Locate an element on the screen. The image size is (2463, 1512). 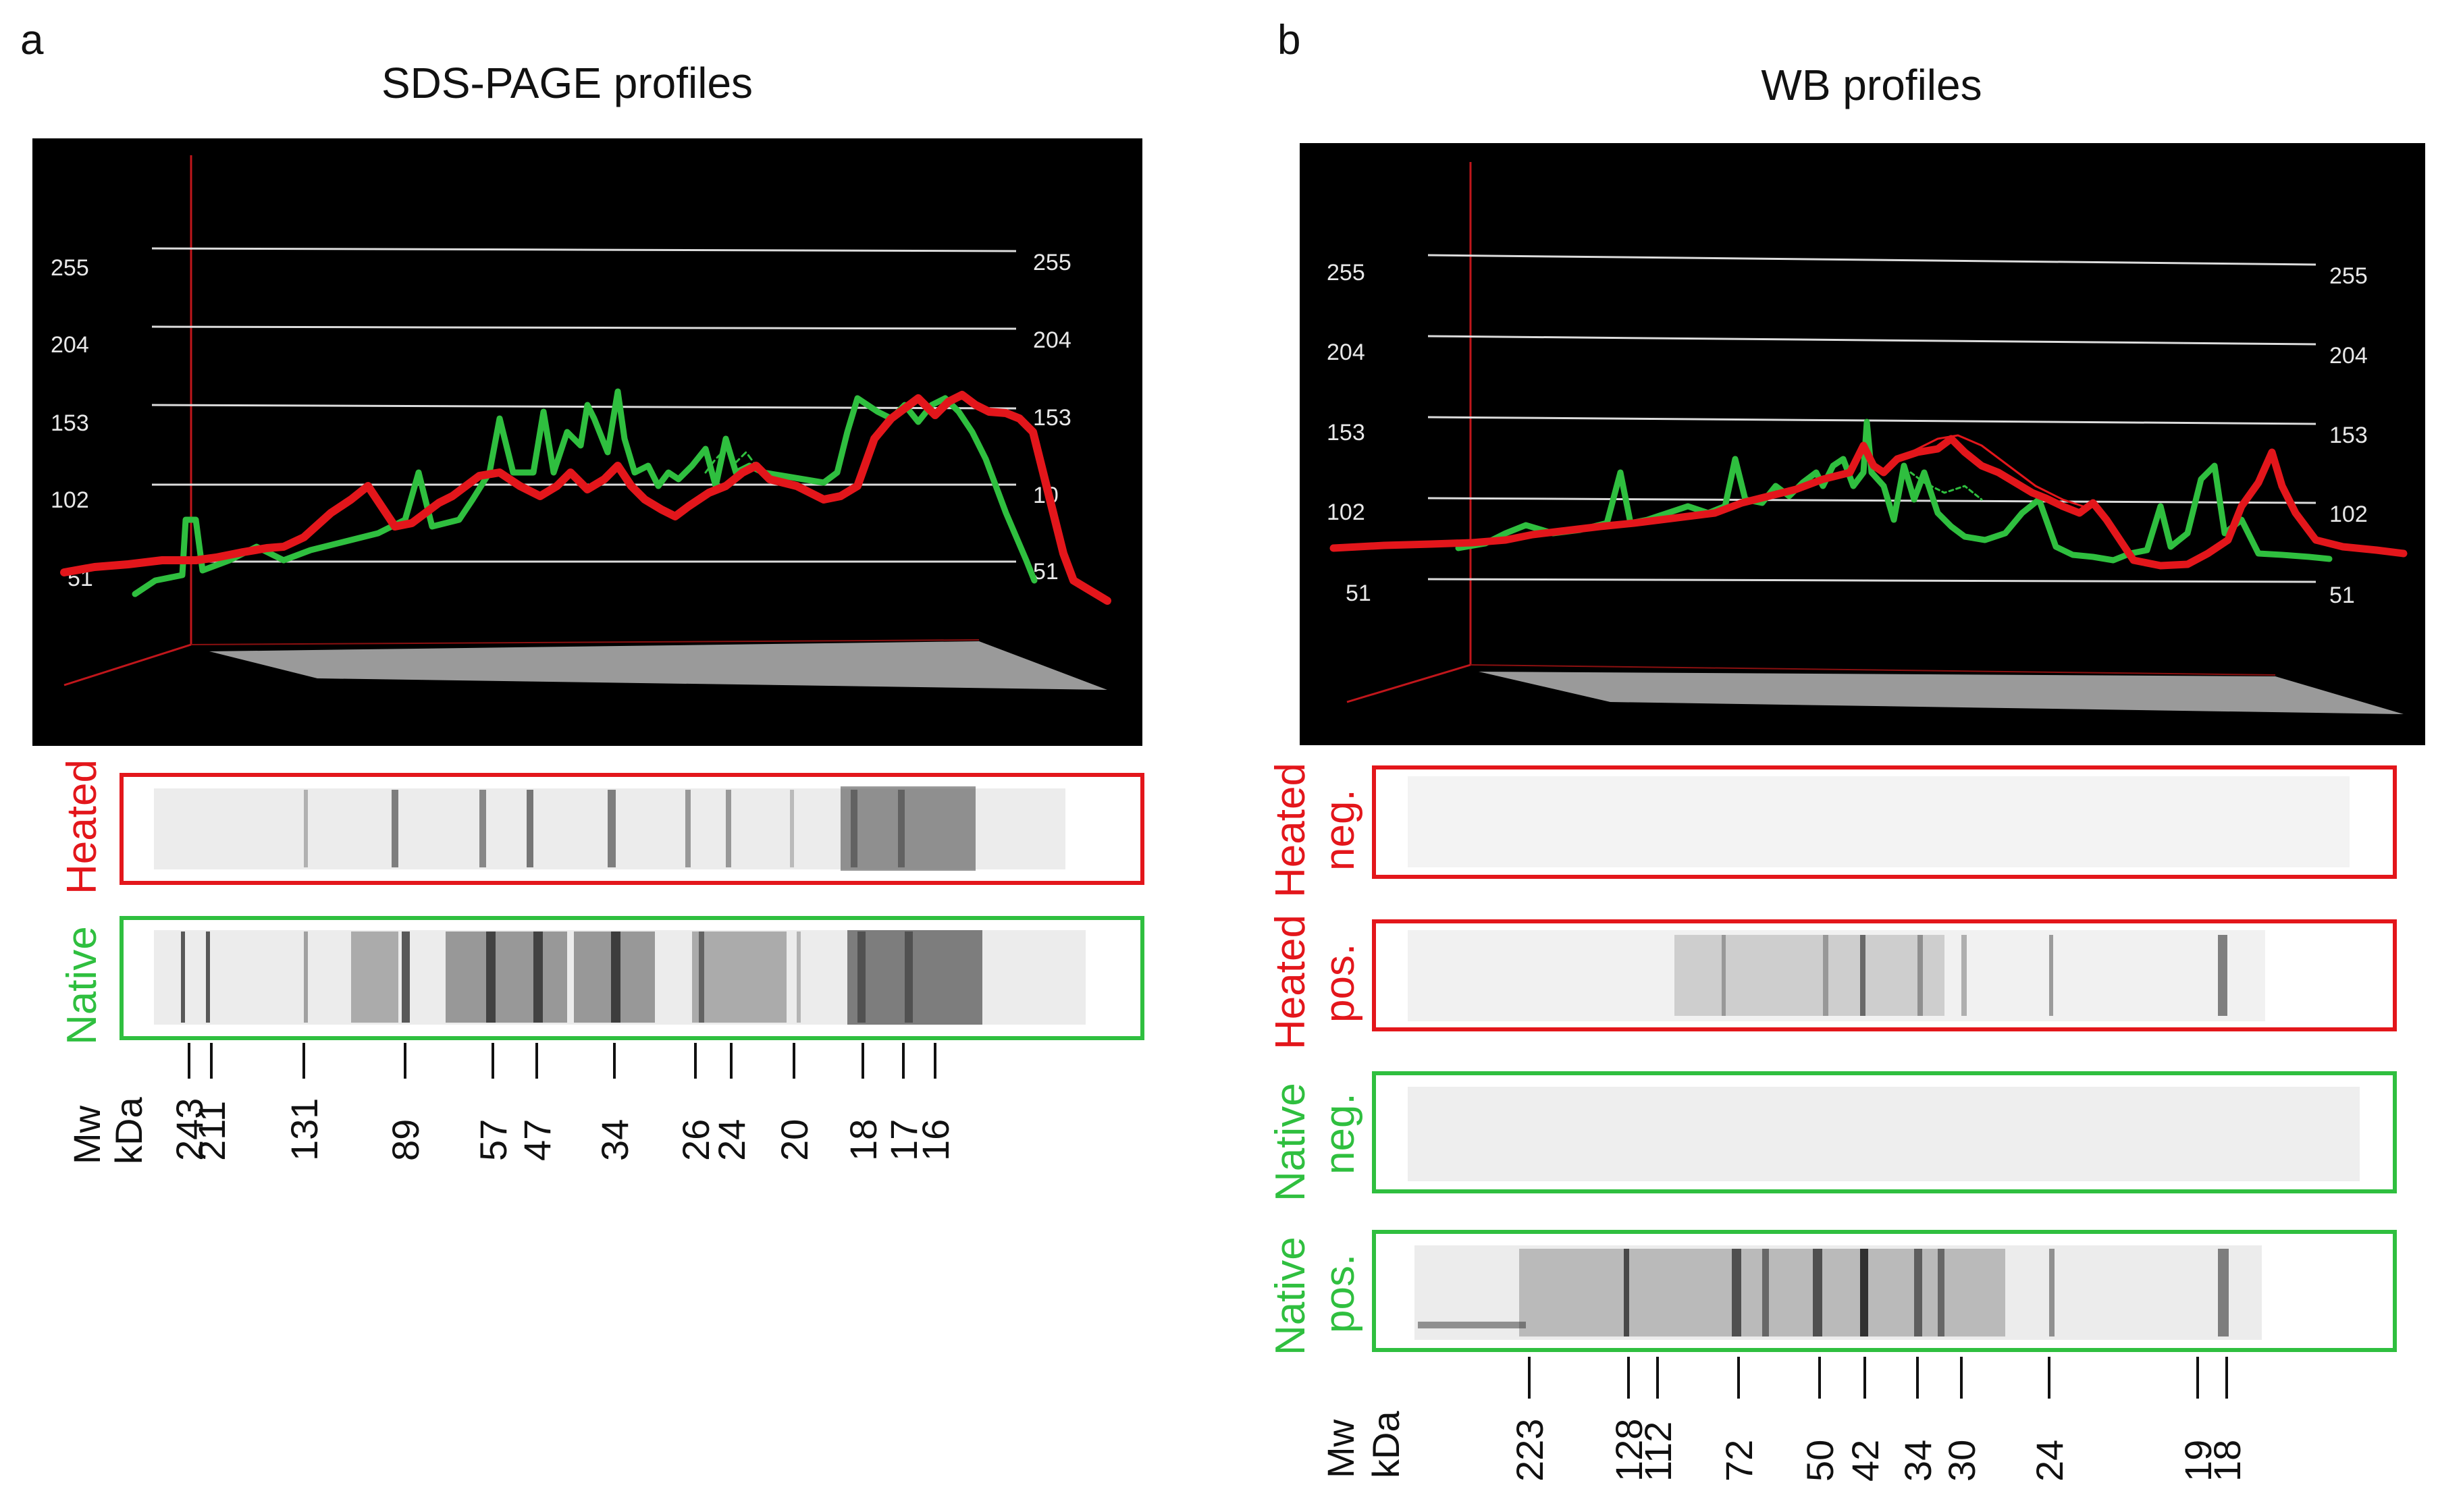
panel-b-mw-label: 24 is located at coordinates (2049, 1461).